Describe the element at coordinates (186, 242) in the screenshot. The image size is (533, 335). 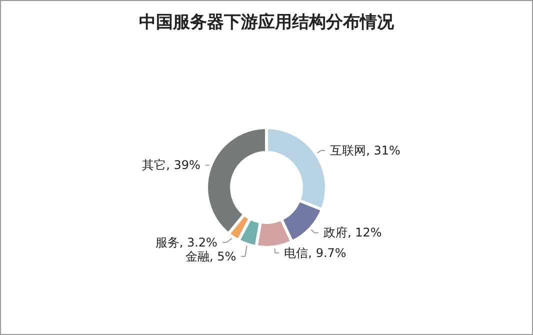
I see `slice-label: 服务, 3.2%` at that location.